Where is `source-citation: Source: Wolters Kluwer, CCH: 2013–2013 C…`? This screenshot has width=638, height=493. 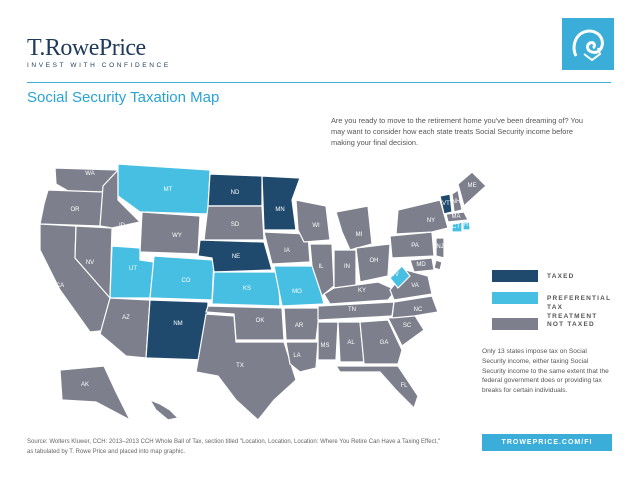 source-citation: Source: Wolters Kluwer, CCH: 2013–2013 C… is located at coordinates (234, 447).